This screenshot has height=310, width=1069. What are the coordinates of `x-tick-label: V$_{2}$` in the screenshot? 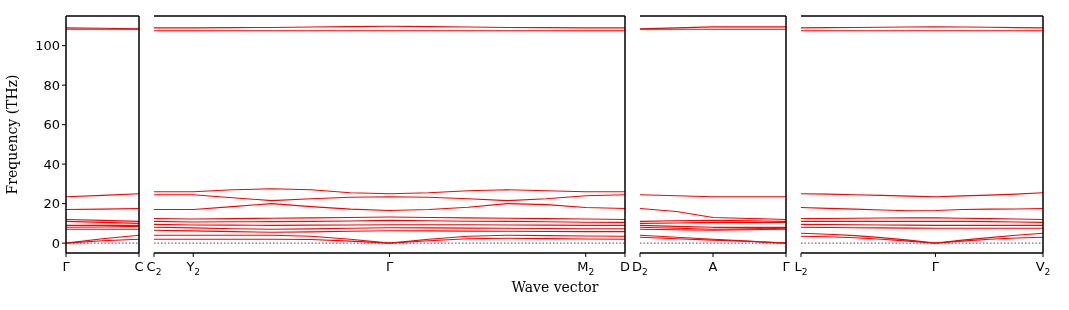 It's located at (1043, 268).